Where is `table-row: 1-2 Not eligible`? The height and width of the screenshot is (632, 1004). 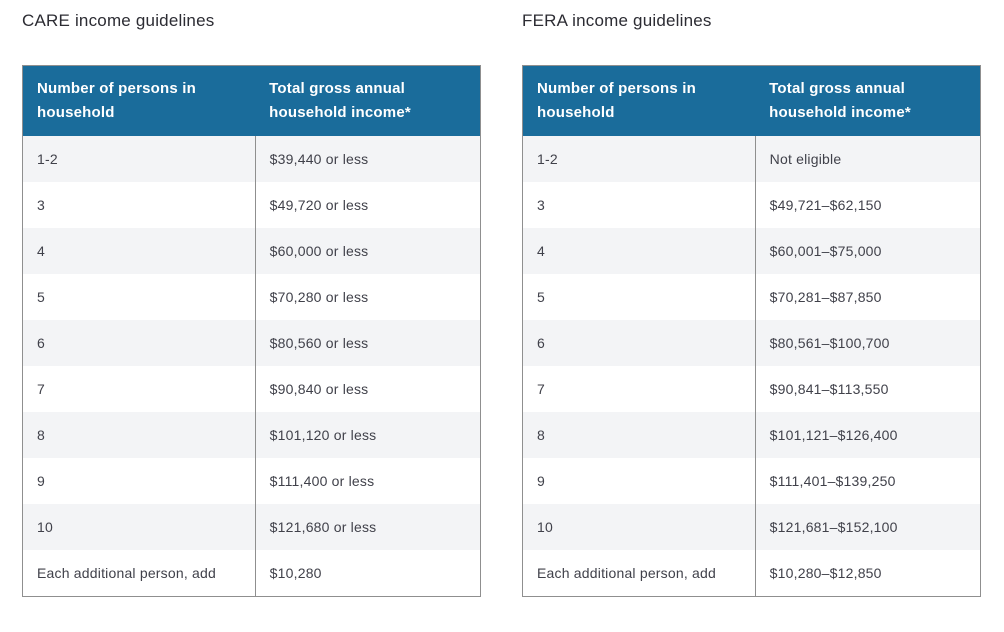
table-row: 1-2 Not eligible is located at coordinates (751, 159).